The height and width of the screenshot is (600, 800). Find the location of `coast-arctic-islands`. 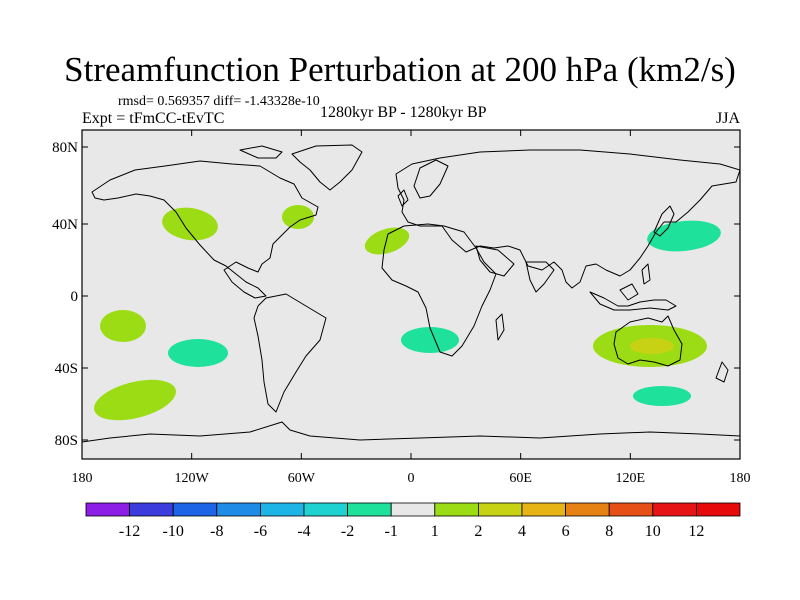

coast-arctic-islands is located at coordinates (261, 152).